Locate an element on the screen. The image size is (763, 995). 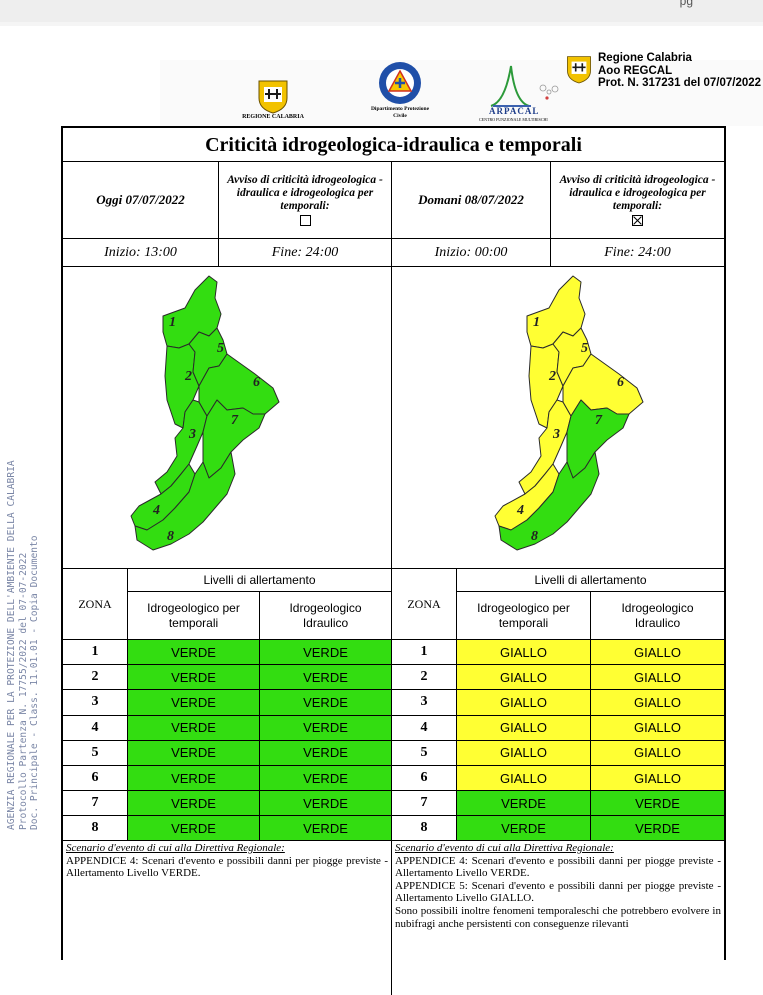
zone-number: 2 is located at coordinates (424, 676).